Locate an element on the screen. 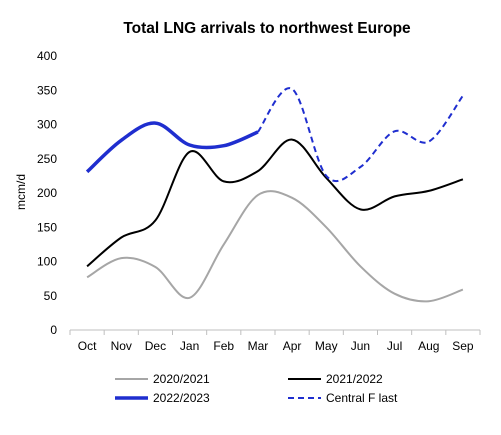 The image size is (501, 435). series-line-central-f-last is located at coordinates (360, 135).